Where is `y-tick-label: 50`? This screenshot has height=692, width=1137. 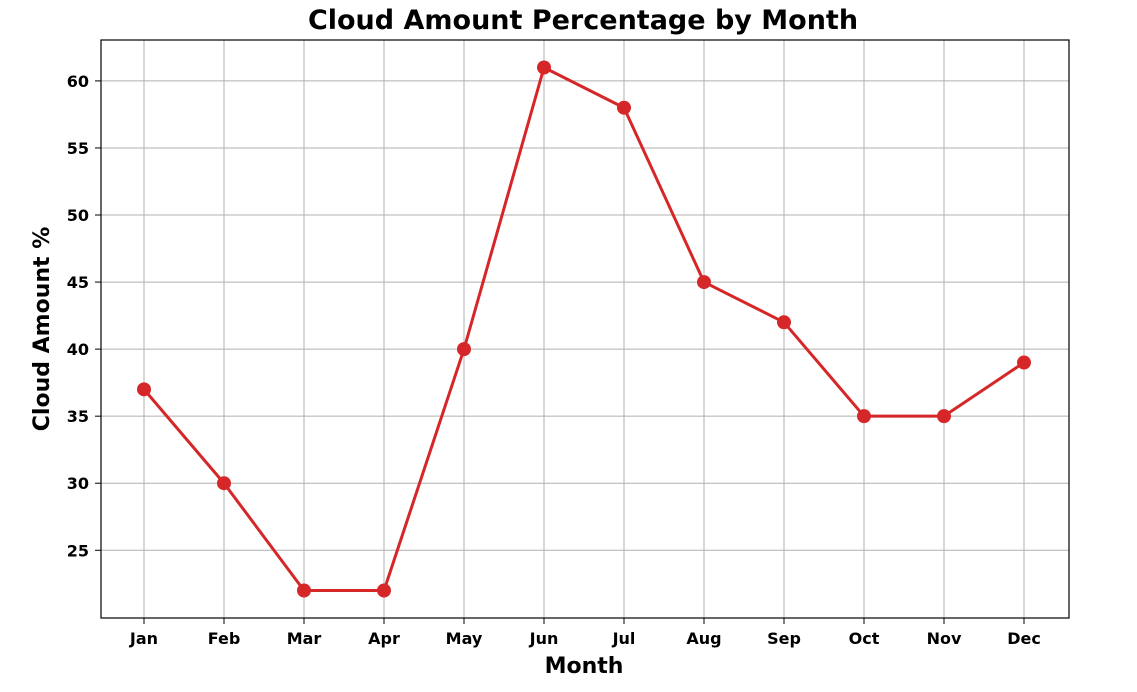 y-tick-label: 50 is located at coordinates (78, 215).